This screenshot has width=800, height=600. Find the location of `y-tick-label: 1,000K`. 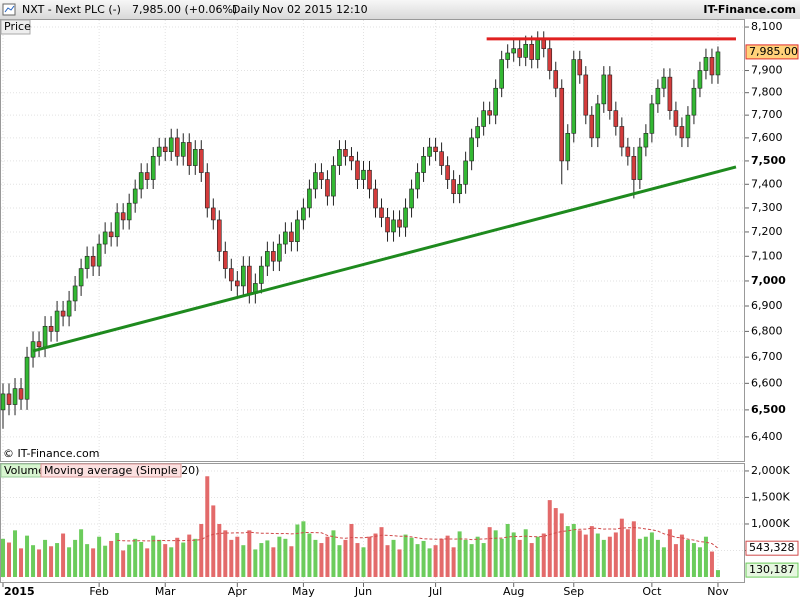

y-tick-label: 1,000K is located at coordinates (770, 523).